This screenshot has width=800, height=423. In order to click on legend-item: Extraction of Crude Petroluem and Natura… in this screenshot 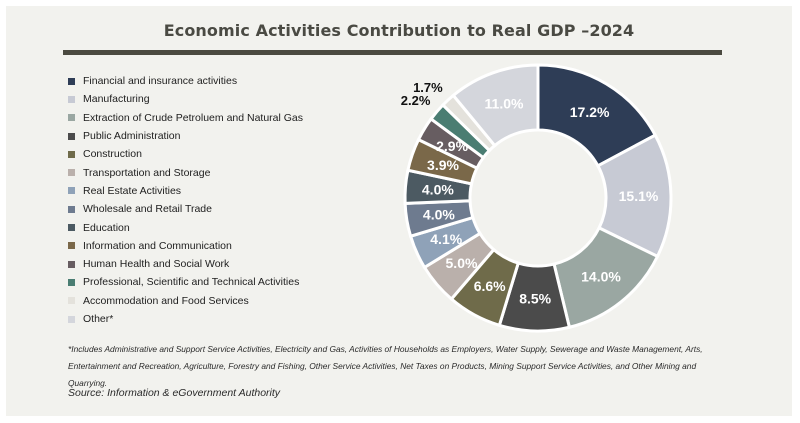, I will do `click(185, 118)`.